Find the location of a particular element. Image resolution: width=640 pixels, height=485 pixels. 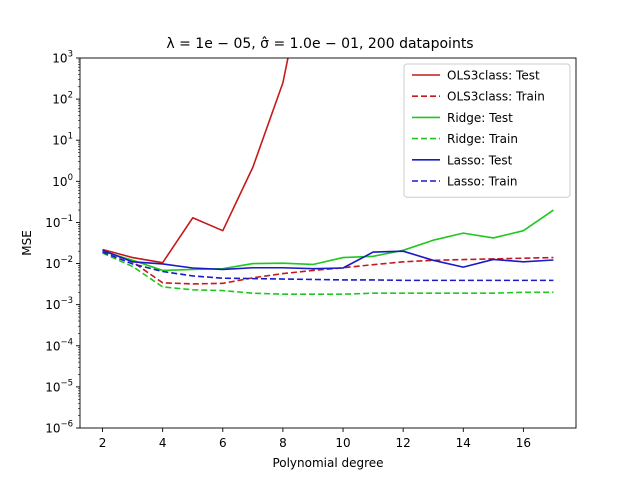

legend-entry-label: OLS3class: Train is located at coordinates (496, 97).